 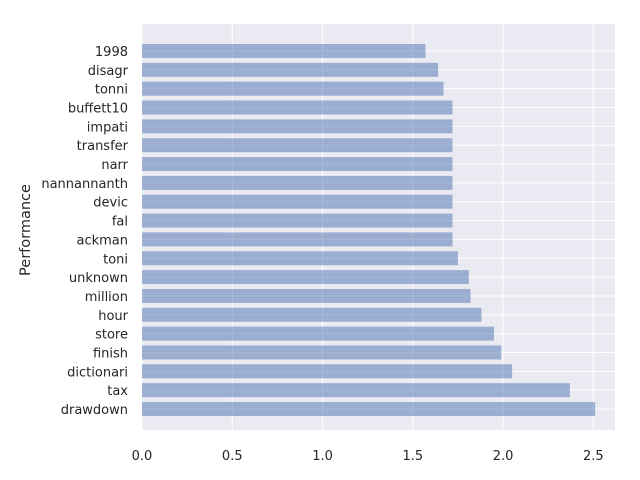 What do you see at coordinates (297, 201) in the screenshot?
I see `bar-devic` at bounding box center [297, 201].